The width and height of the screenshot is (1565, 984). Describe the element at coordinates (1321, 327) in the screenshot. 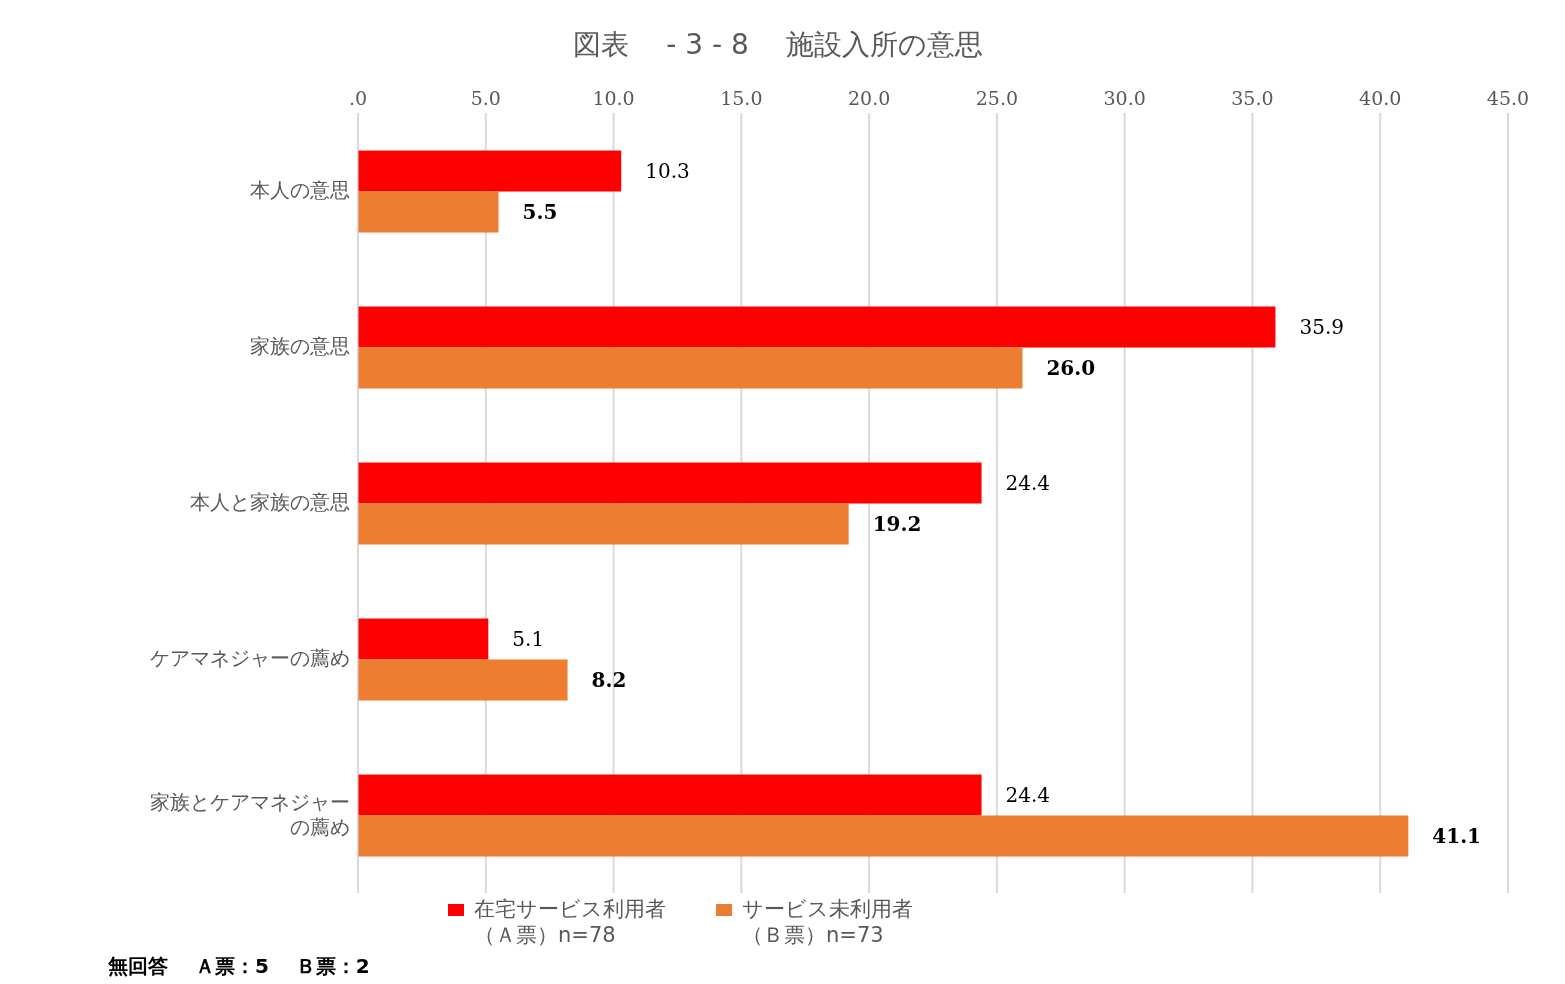

I see `data-label: 35.9` at that location.